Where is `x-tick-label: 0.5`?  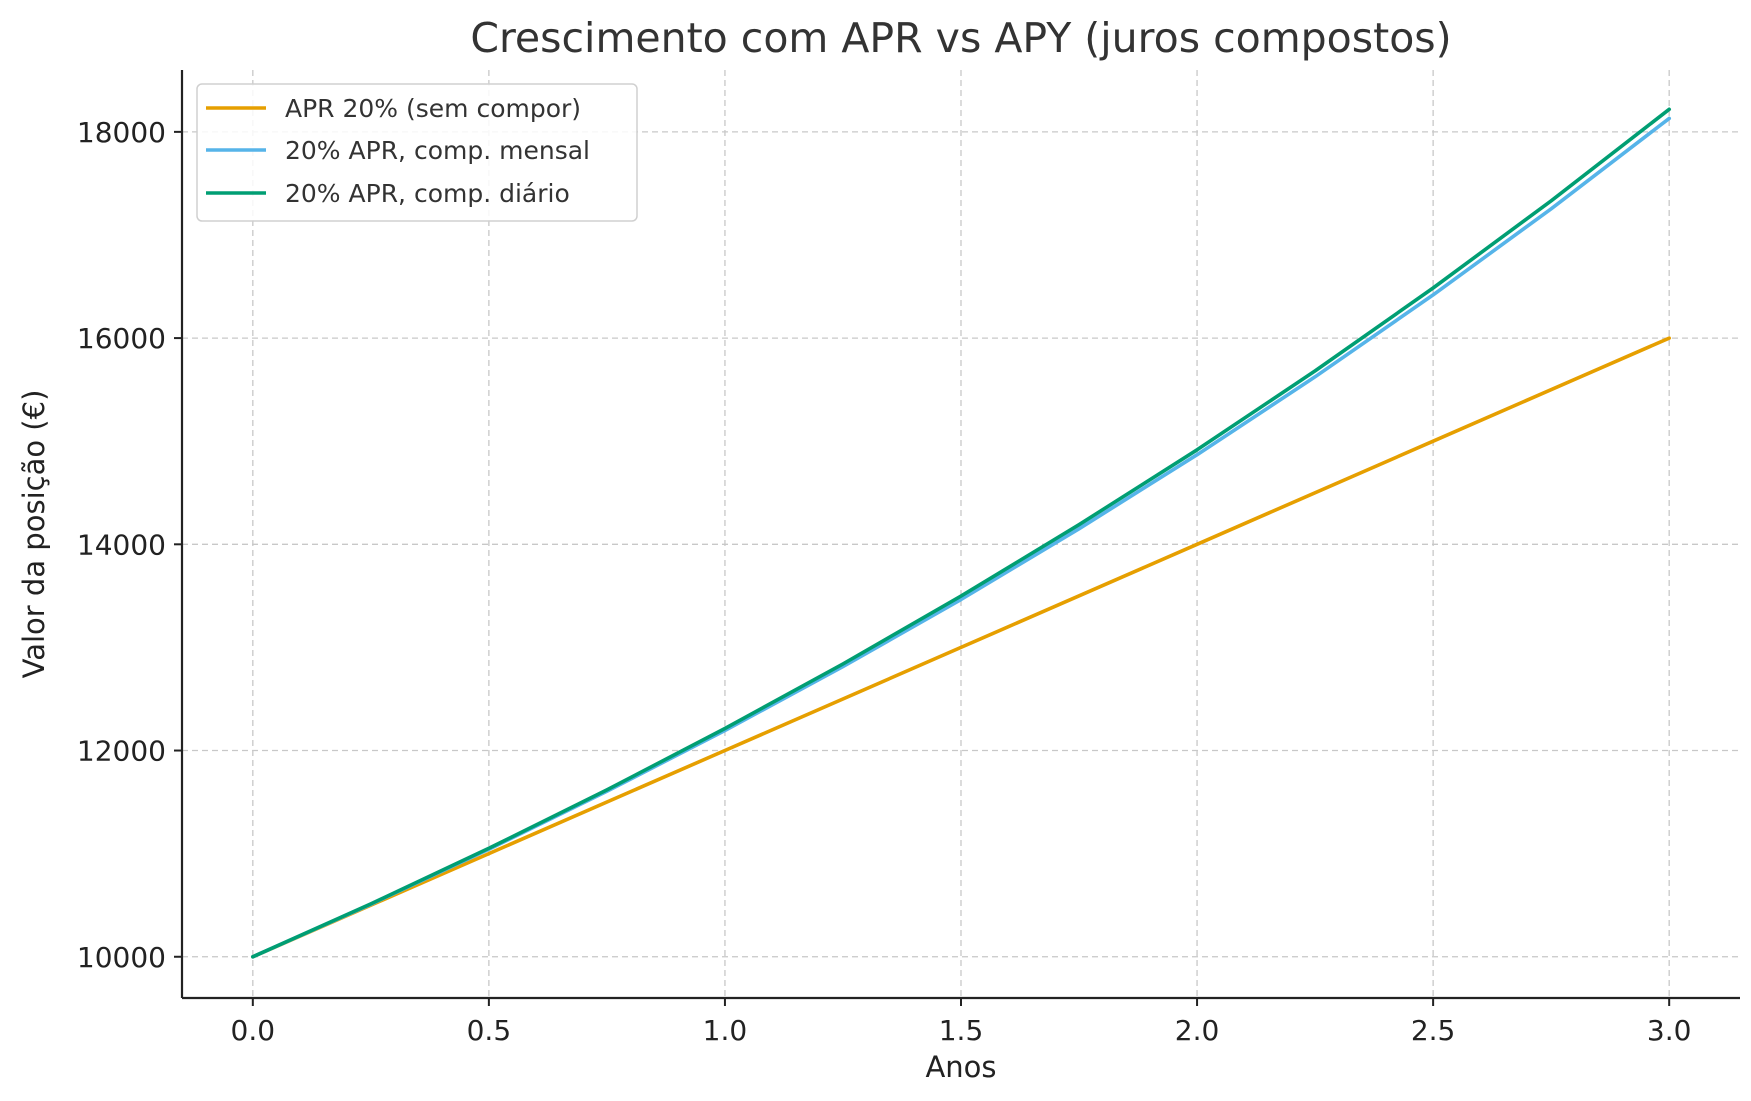
x-tick-label: 0.5 is located at coordinates (489, 1030).